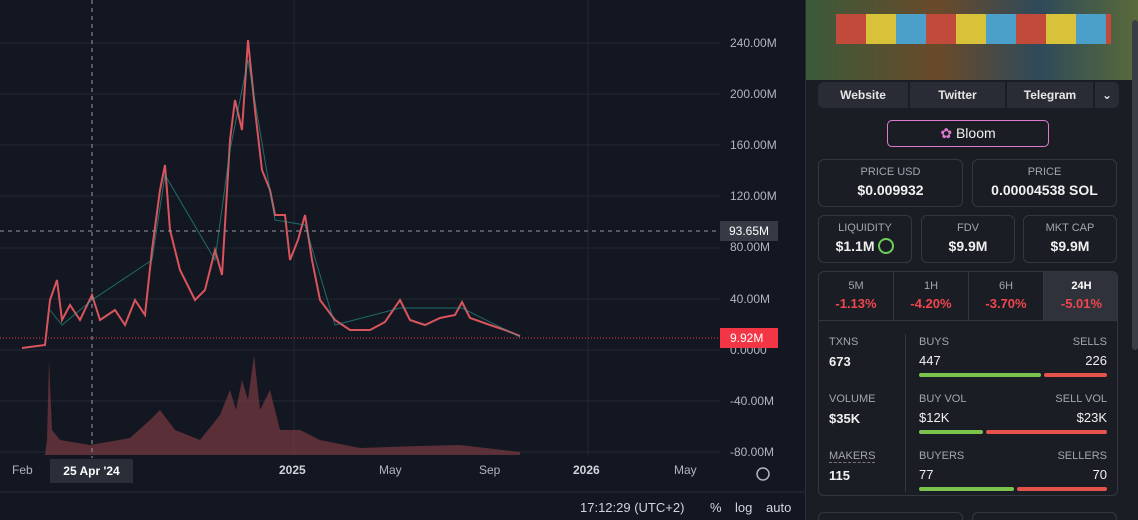 The height and width of the screenshot is (520, 1138). Describe the element at coordinates (632, 507) in the screenshot. I see `clock: 17:12:29 (UTC+2)` at that location.